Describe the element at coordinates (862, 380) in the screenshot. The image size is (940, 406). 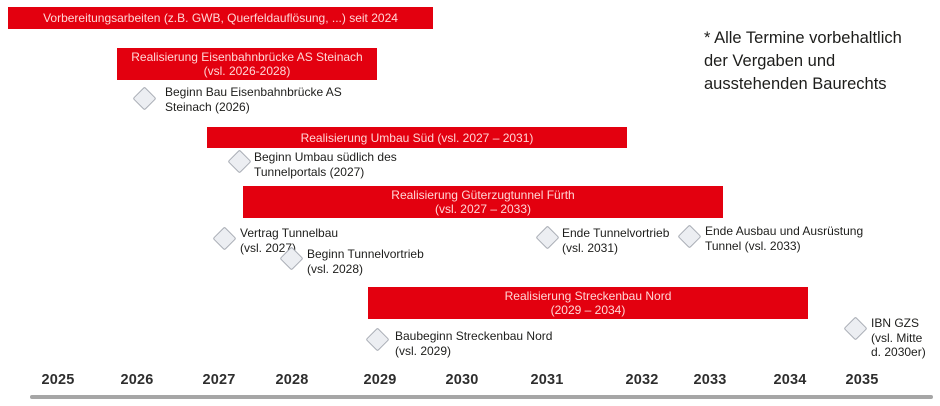
I see `axis-year-label-2035: 2035` at that location.